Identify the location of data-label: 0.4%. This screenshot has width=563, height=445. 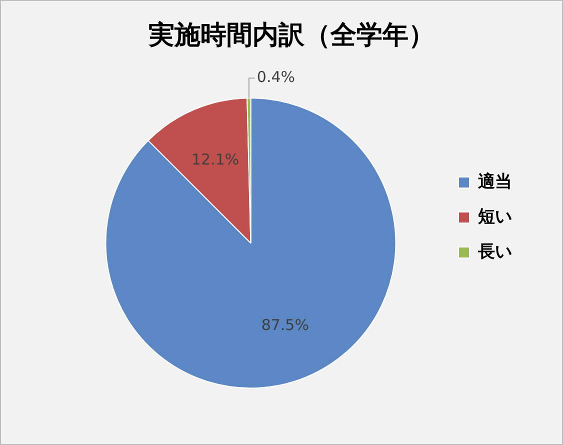
(276, 77).